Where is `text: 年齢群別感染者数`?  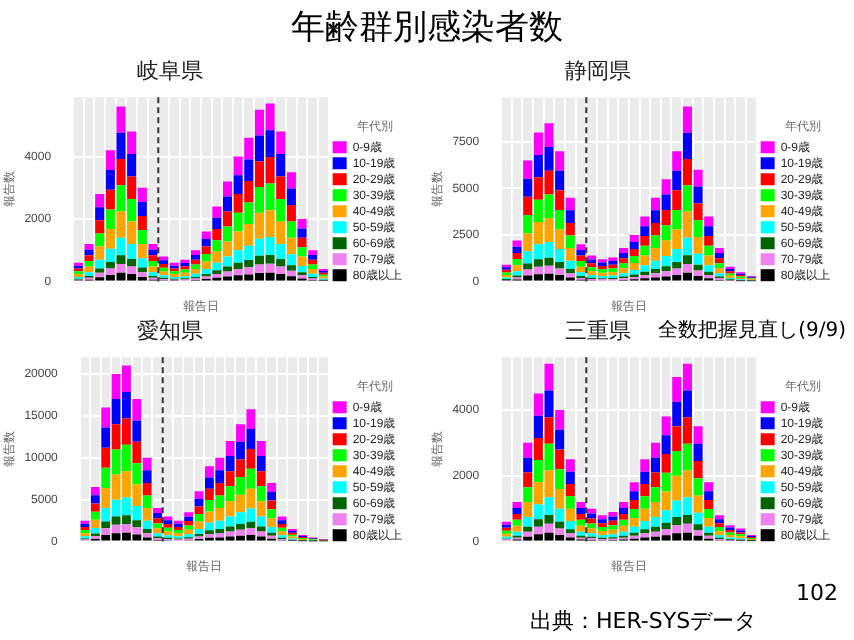
text: 年齢群別感染者数 is located at coordinates (427, 28).